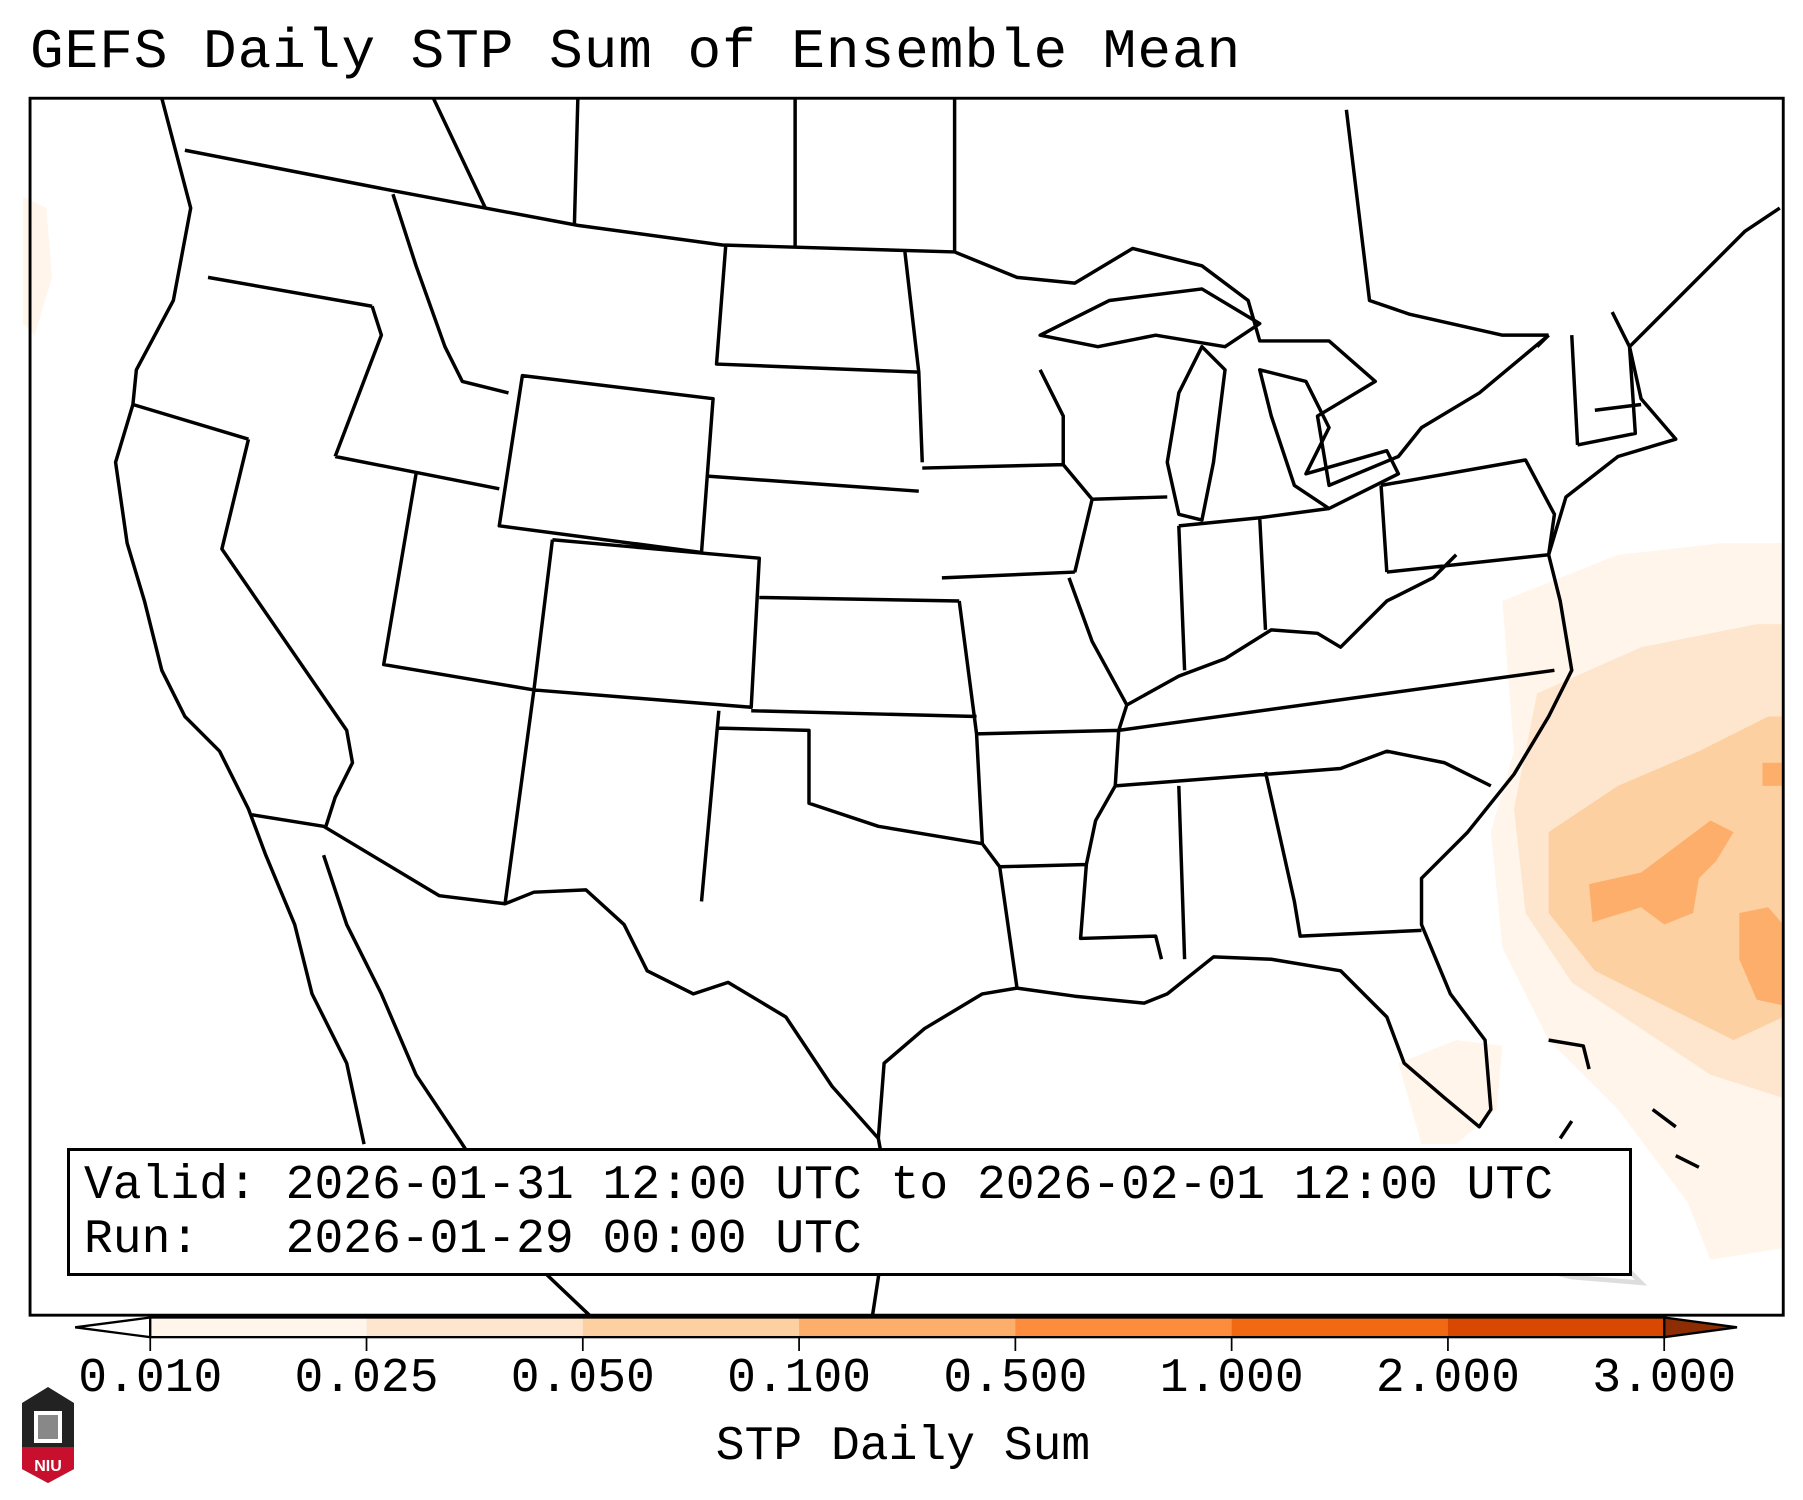 The height and width of the screenshot is (1500, 1803). Describe the element at coordinates (1231, 1379) in the screenshot. I see `colorbar-tick-label: 1.000` at that location.